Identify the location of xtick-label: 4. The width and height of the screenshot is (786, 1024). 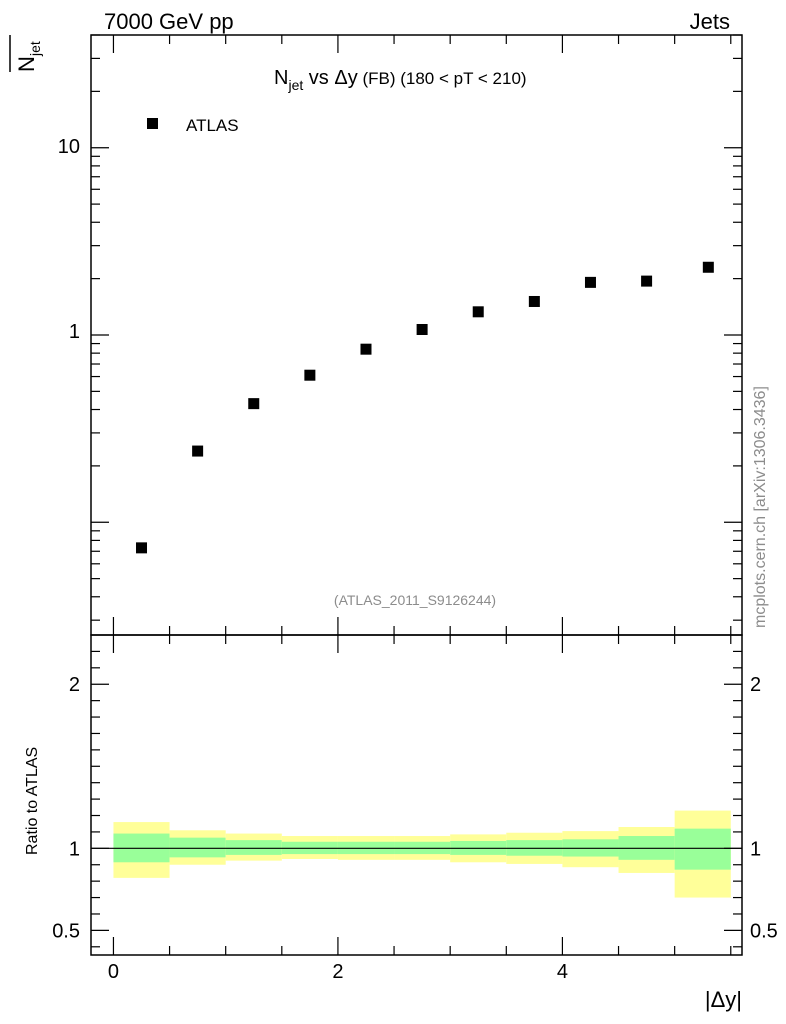
(562, 972).